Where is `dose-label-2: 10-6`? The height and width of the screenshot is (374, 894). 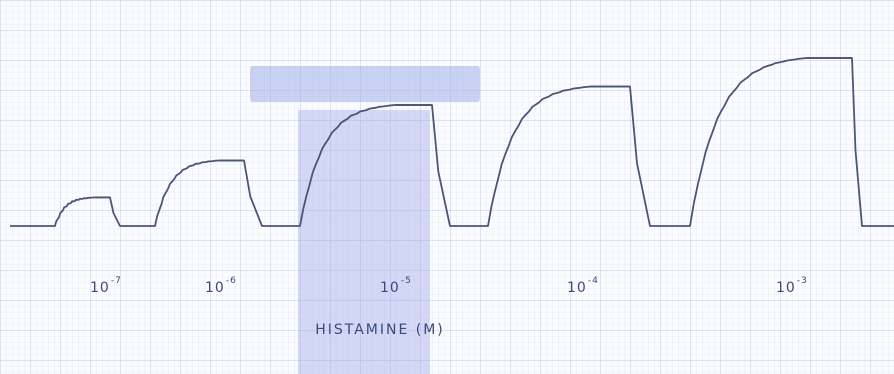
dose-label-2: 10-6 is located at coordinates (221, 286).